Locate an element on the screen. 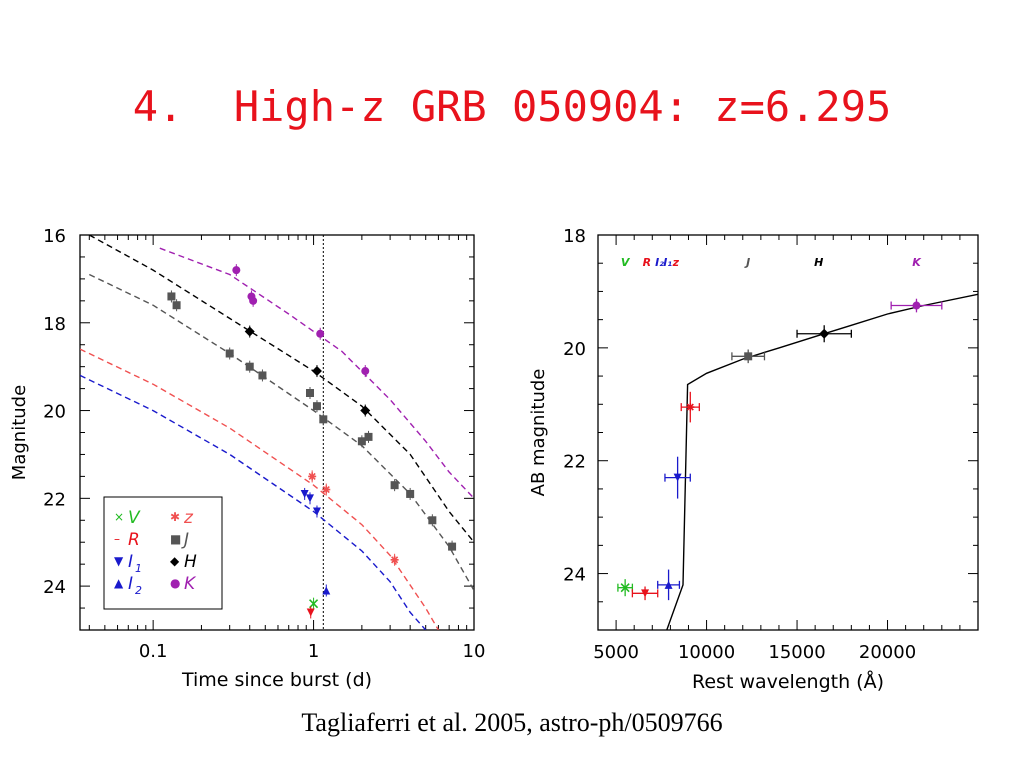  data-point-i2 is located at coordinates (326, 590).